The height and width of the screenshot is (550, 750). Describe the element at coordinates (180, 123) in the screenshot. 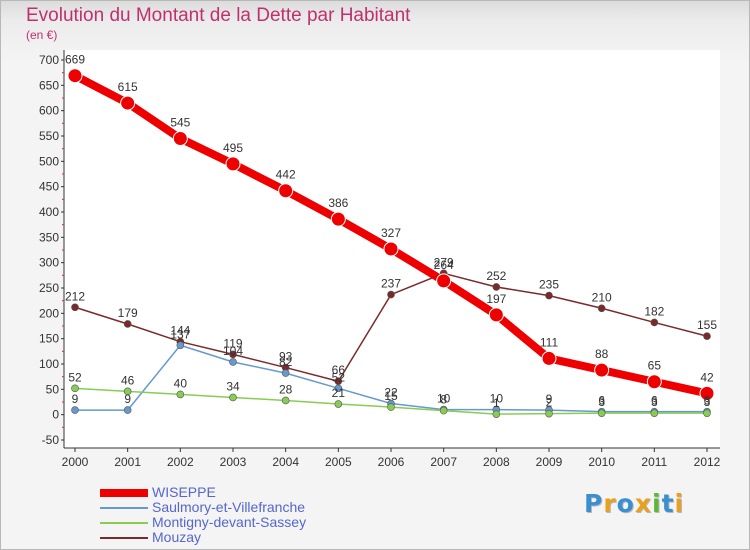

I see `data-label: 545` at that location.